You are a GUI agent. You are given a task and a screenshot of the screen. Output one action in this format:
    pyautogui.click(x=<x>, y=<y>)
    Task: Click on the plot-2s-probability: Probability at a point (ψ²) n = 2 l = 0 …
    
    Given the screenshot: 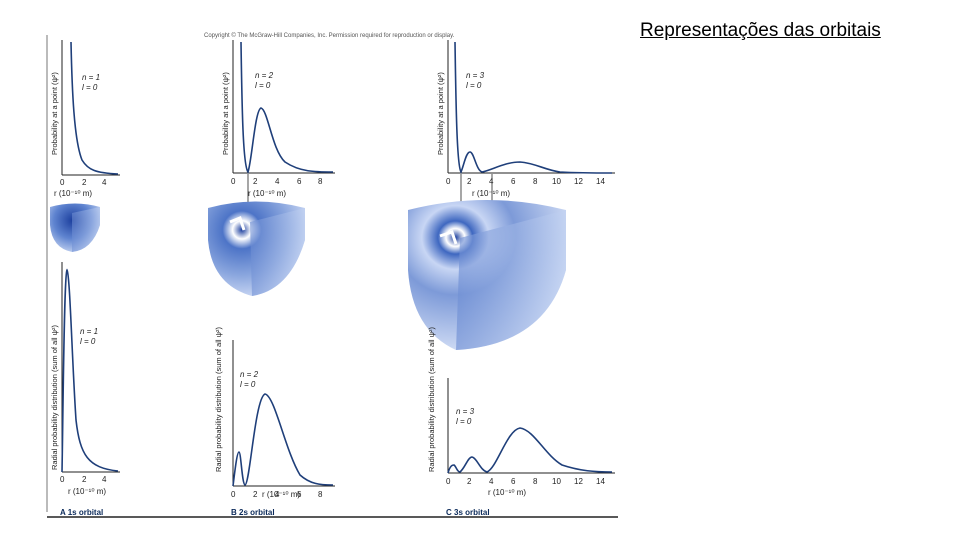 What is the action you would take?
    pyautogui.click(x=278, y=131)
    